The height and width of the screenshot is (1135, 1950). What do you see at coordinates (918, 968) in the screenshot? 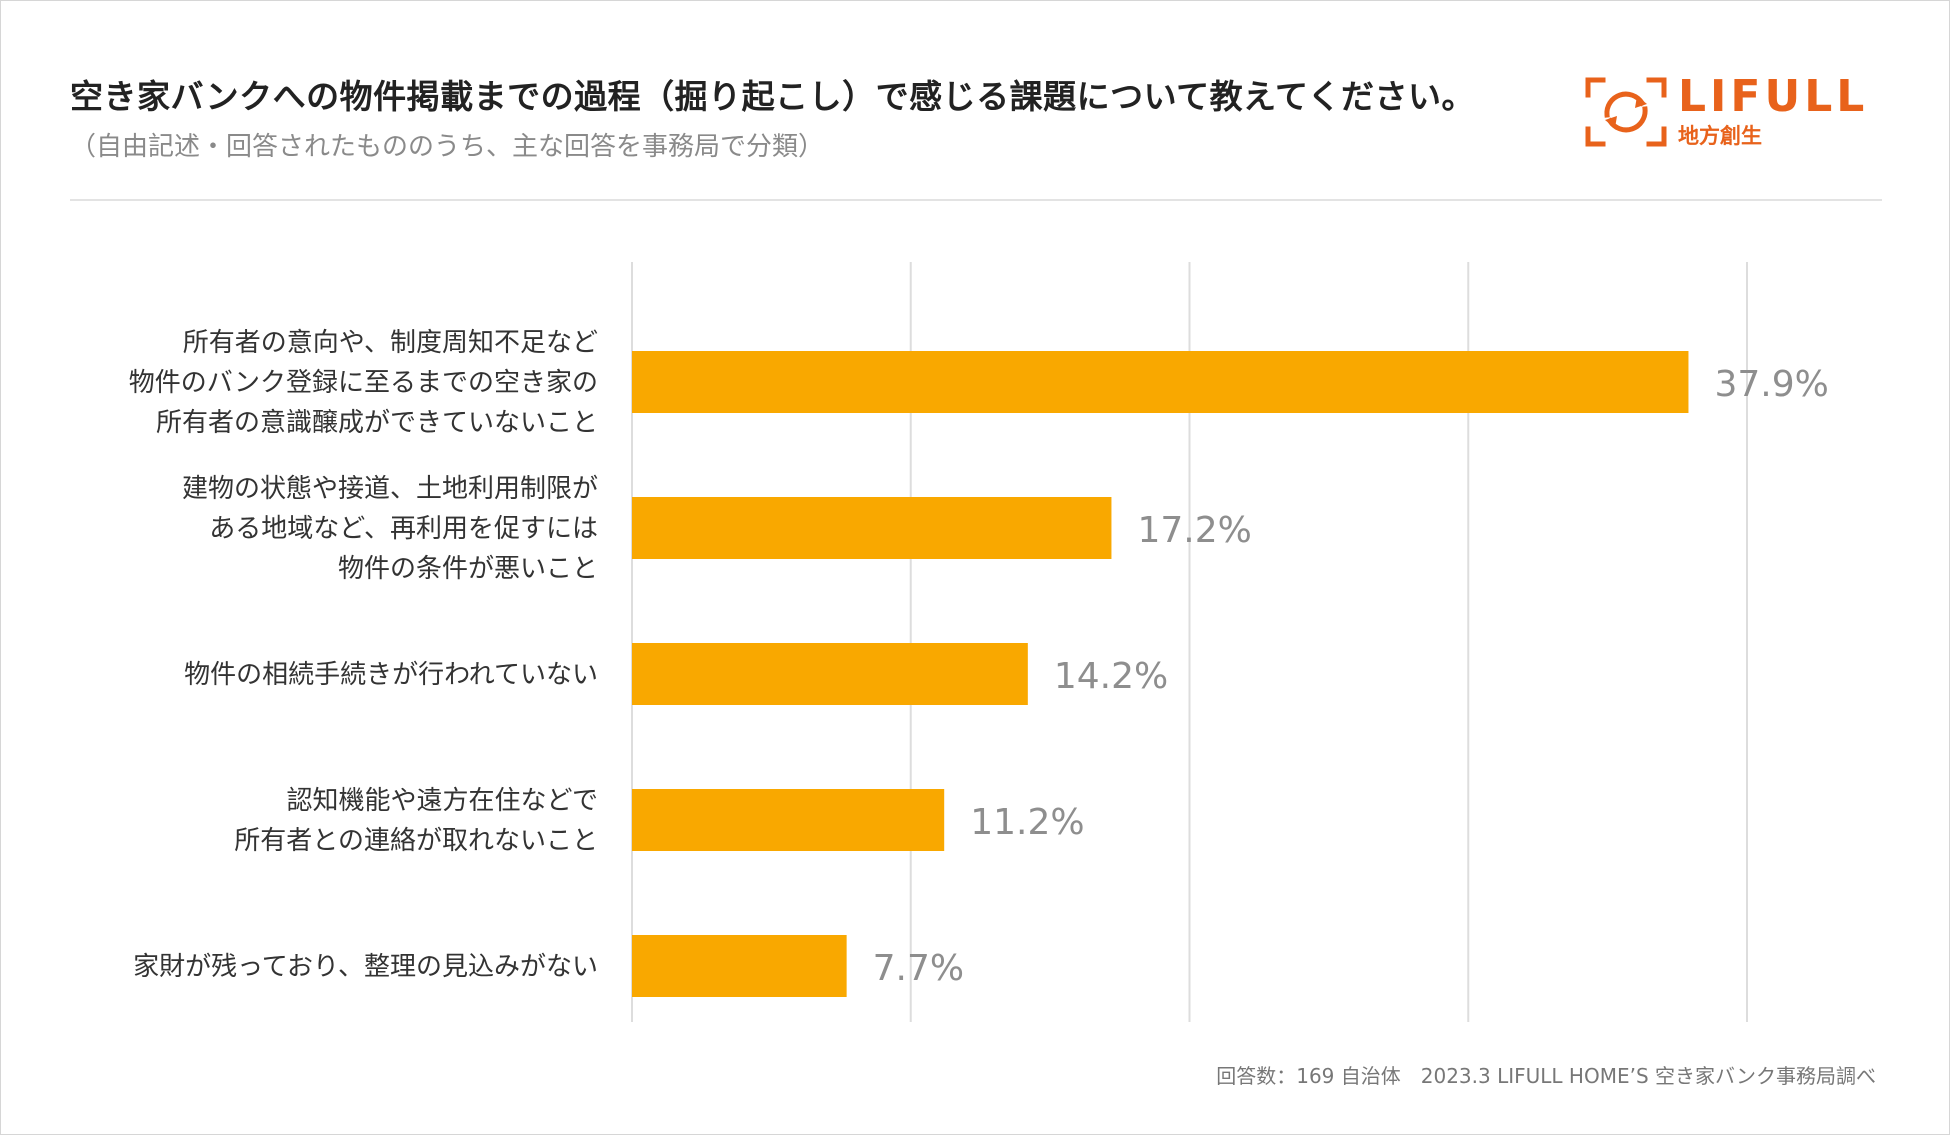
I see `data-label: 7.7%` at bounding box center [918, 968].